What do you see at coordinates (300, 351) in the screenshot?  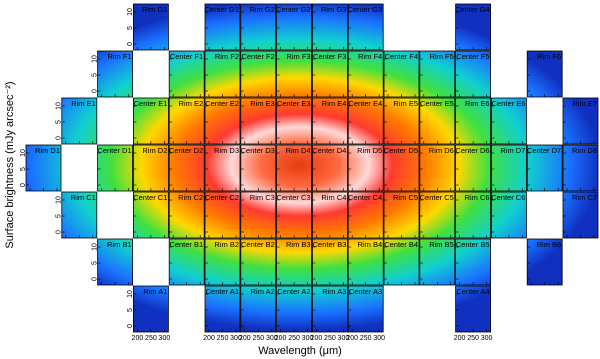 I see `x-axis-label: Wavelength (μm)` at bounding box center [300, 351].